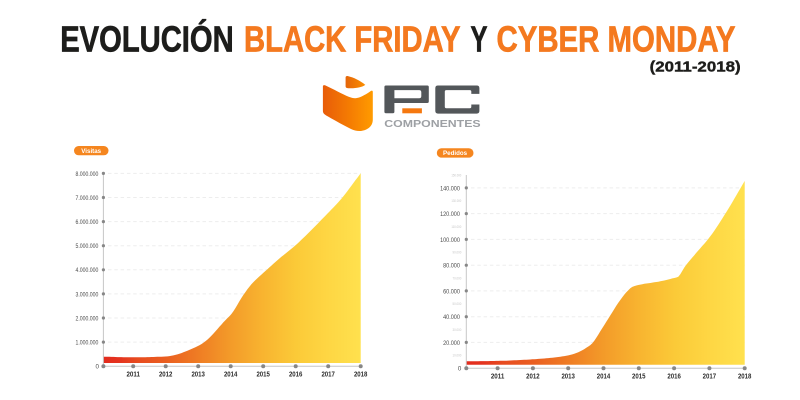  Describe the element at coordinates (456, 201) in the screenshot. I see `svg-text: 130.000` at that location.